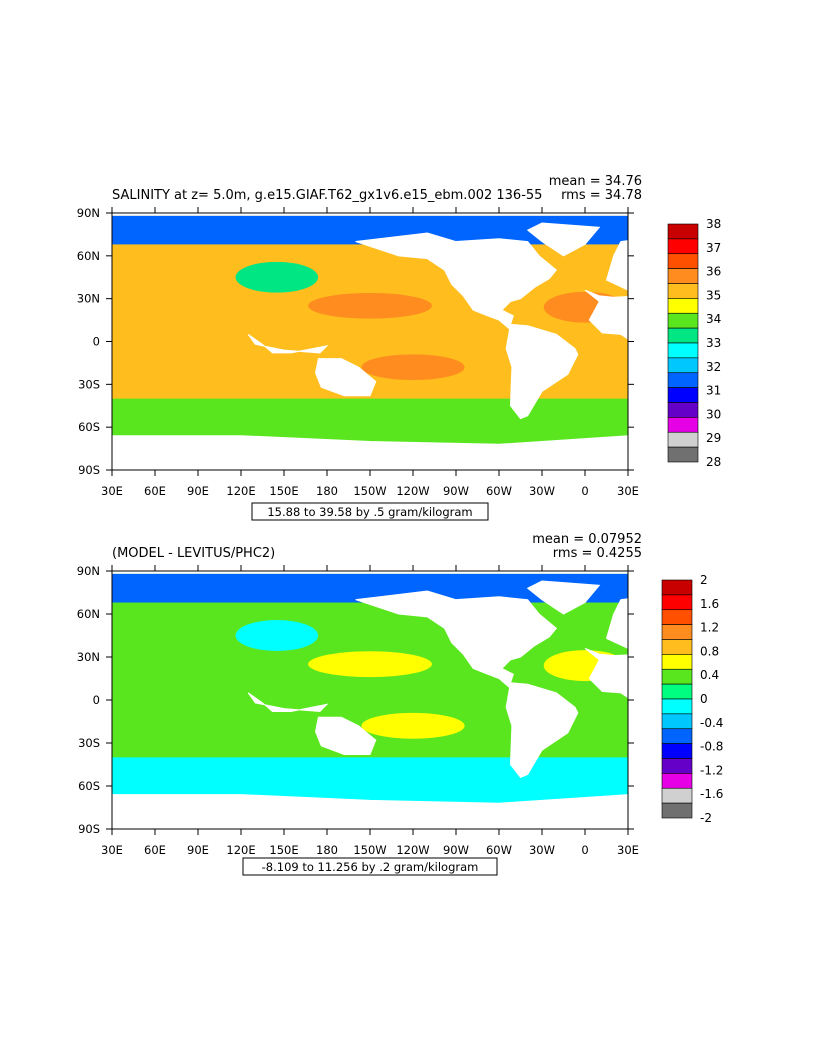 This screenshot has height=1055, width=818. I want to click on colorbar-label: 32, so click(713, 367).